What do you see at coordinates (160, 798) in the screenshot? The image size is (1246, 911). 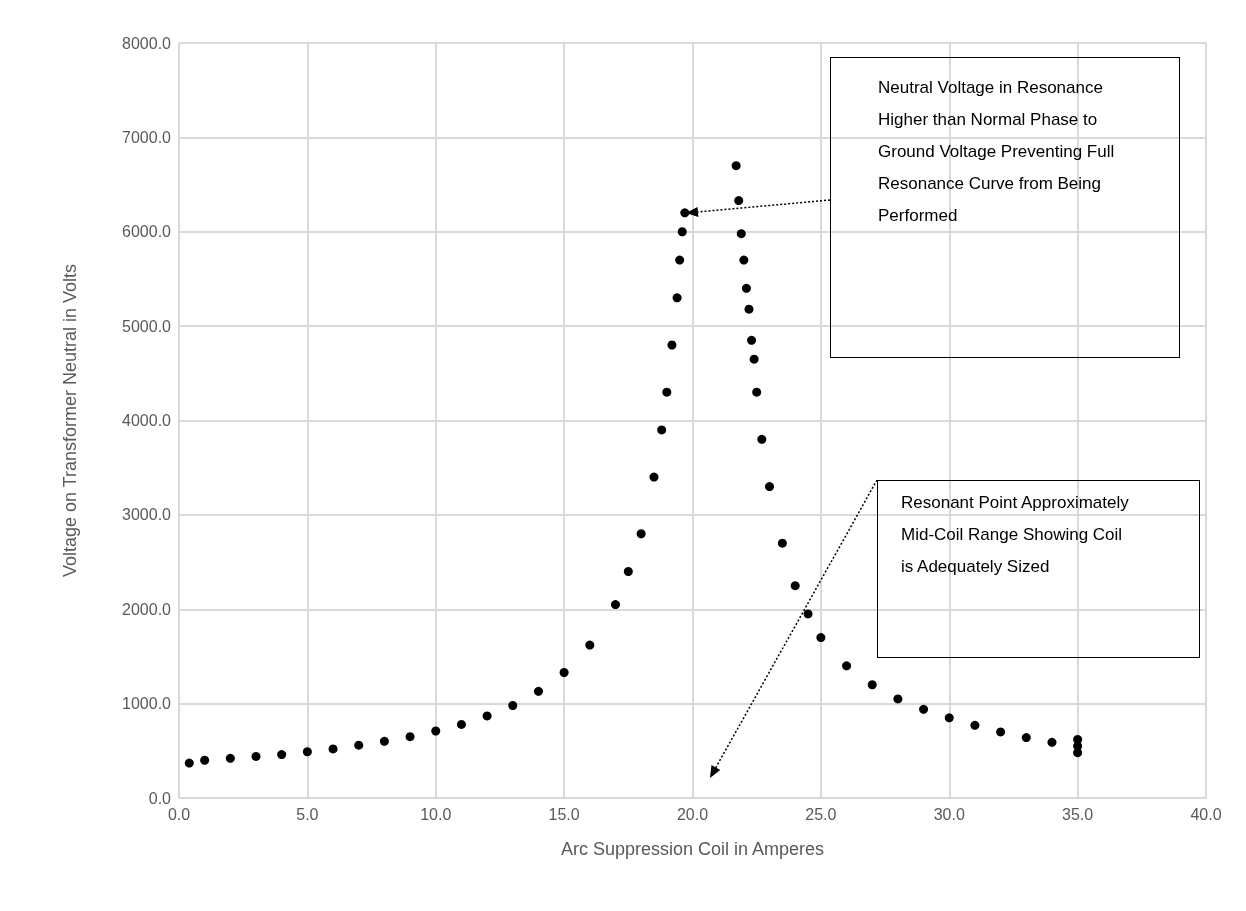 I see `y-tick-label: 0.0` at bounding box center [160, 798].